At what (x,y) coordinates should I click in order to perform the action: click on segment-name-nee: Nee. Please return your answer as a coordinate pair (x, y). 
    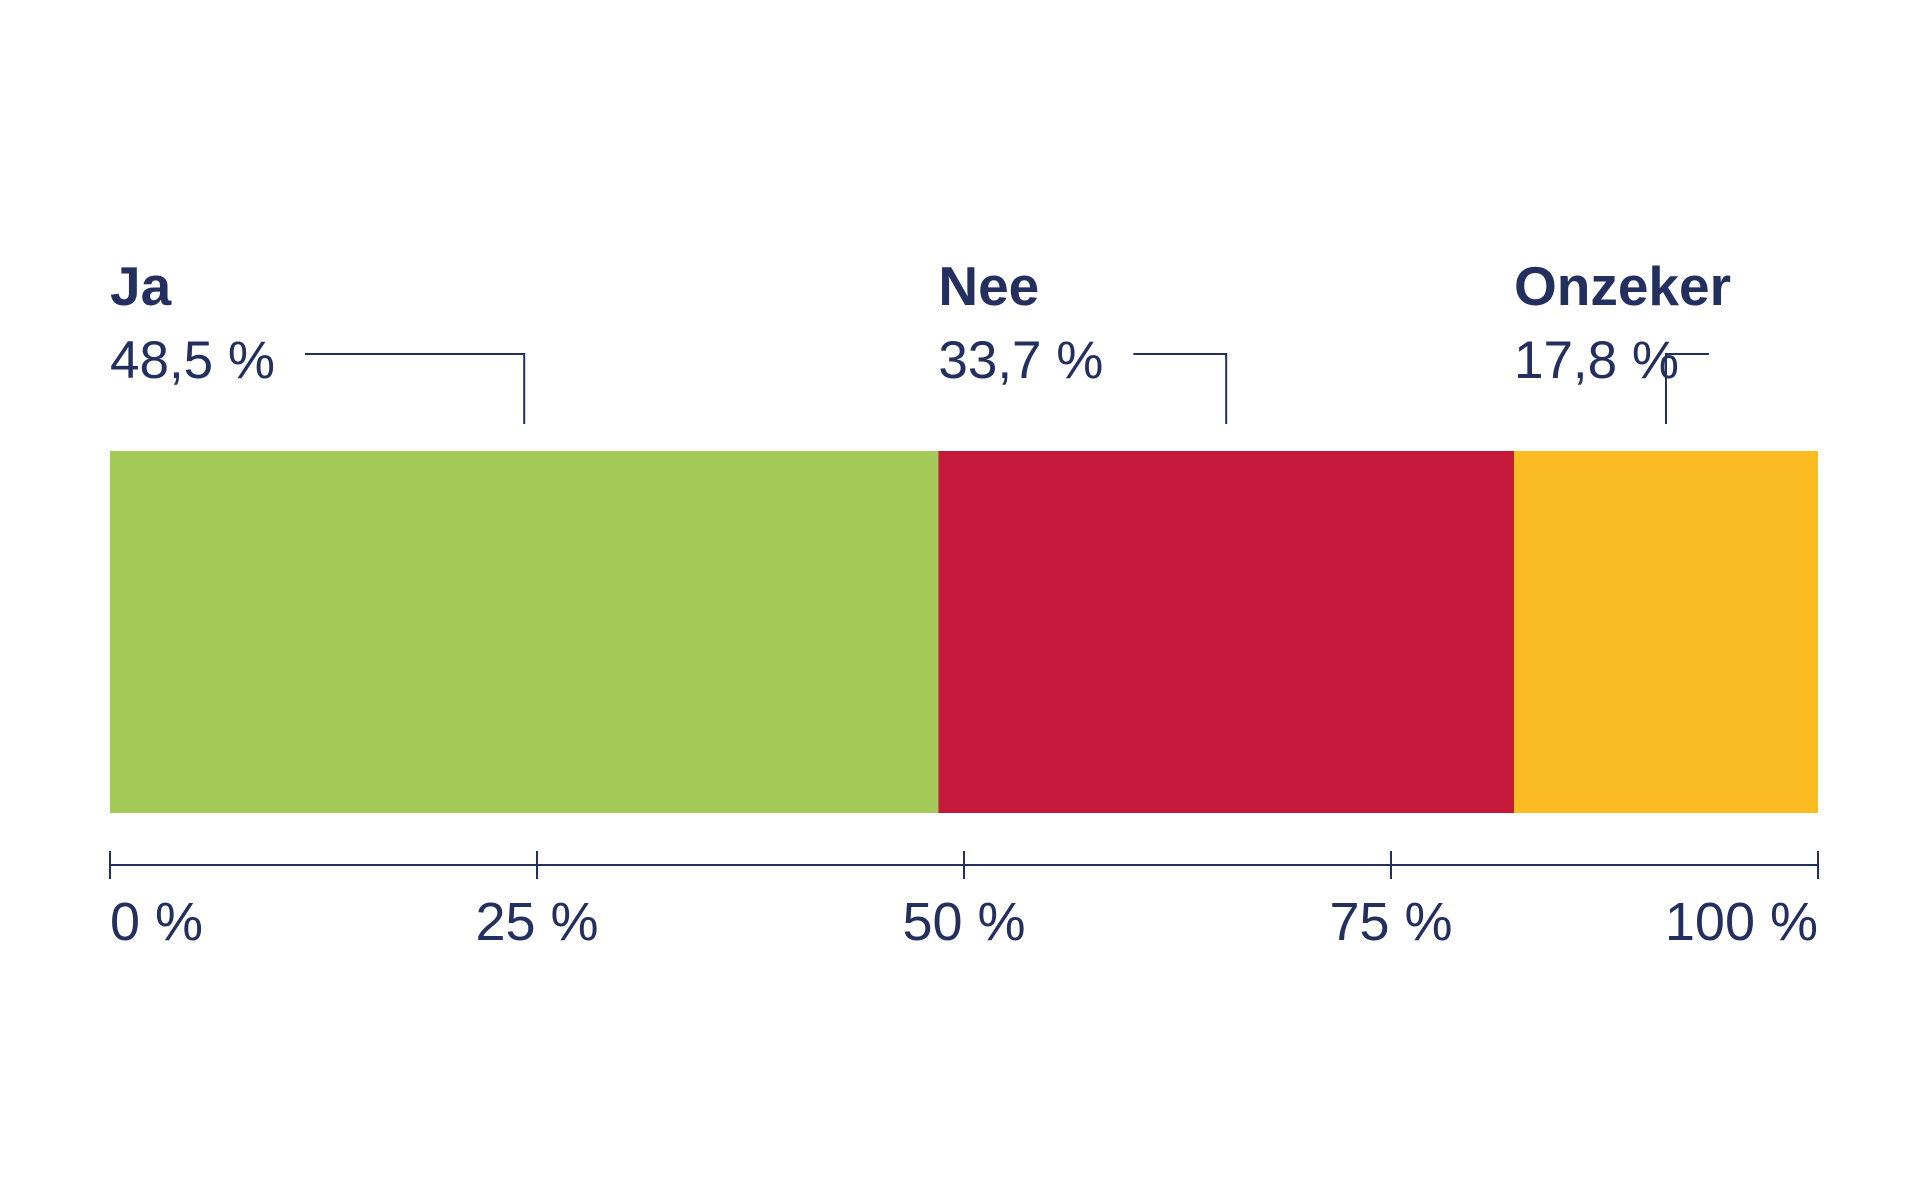
    Looking at the image, I should click on (988, 286).